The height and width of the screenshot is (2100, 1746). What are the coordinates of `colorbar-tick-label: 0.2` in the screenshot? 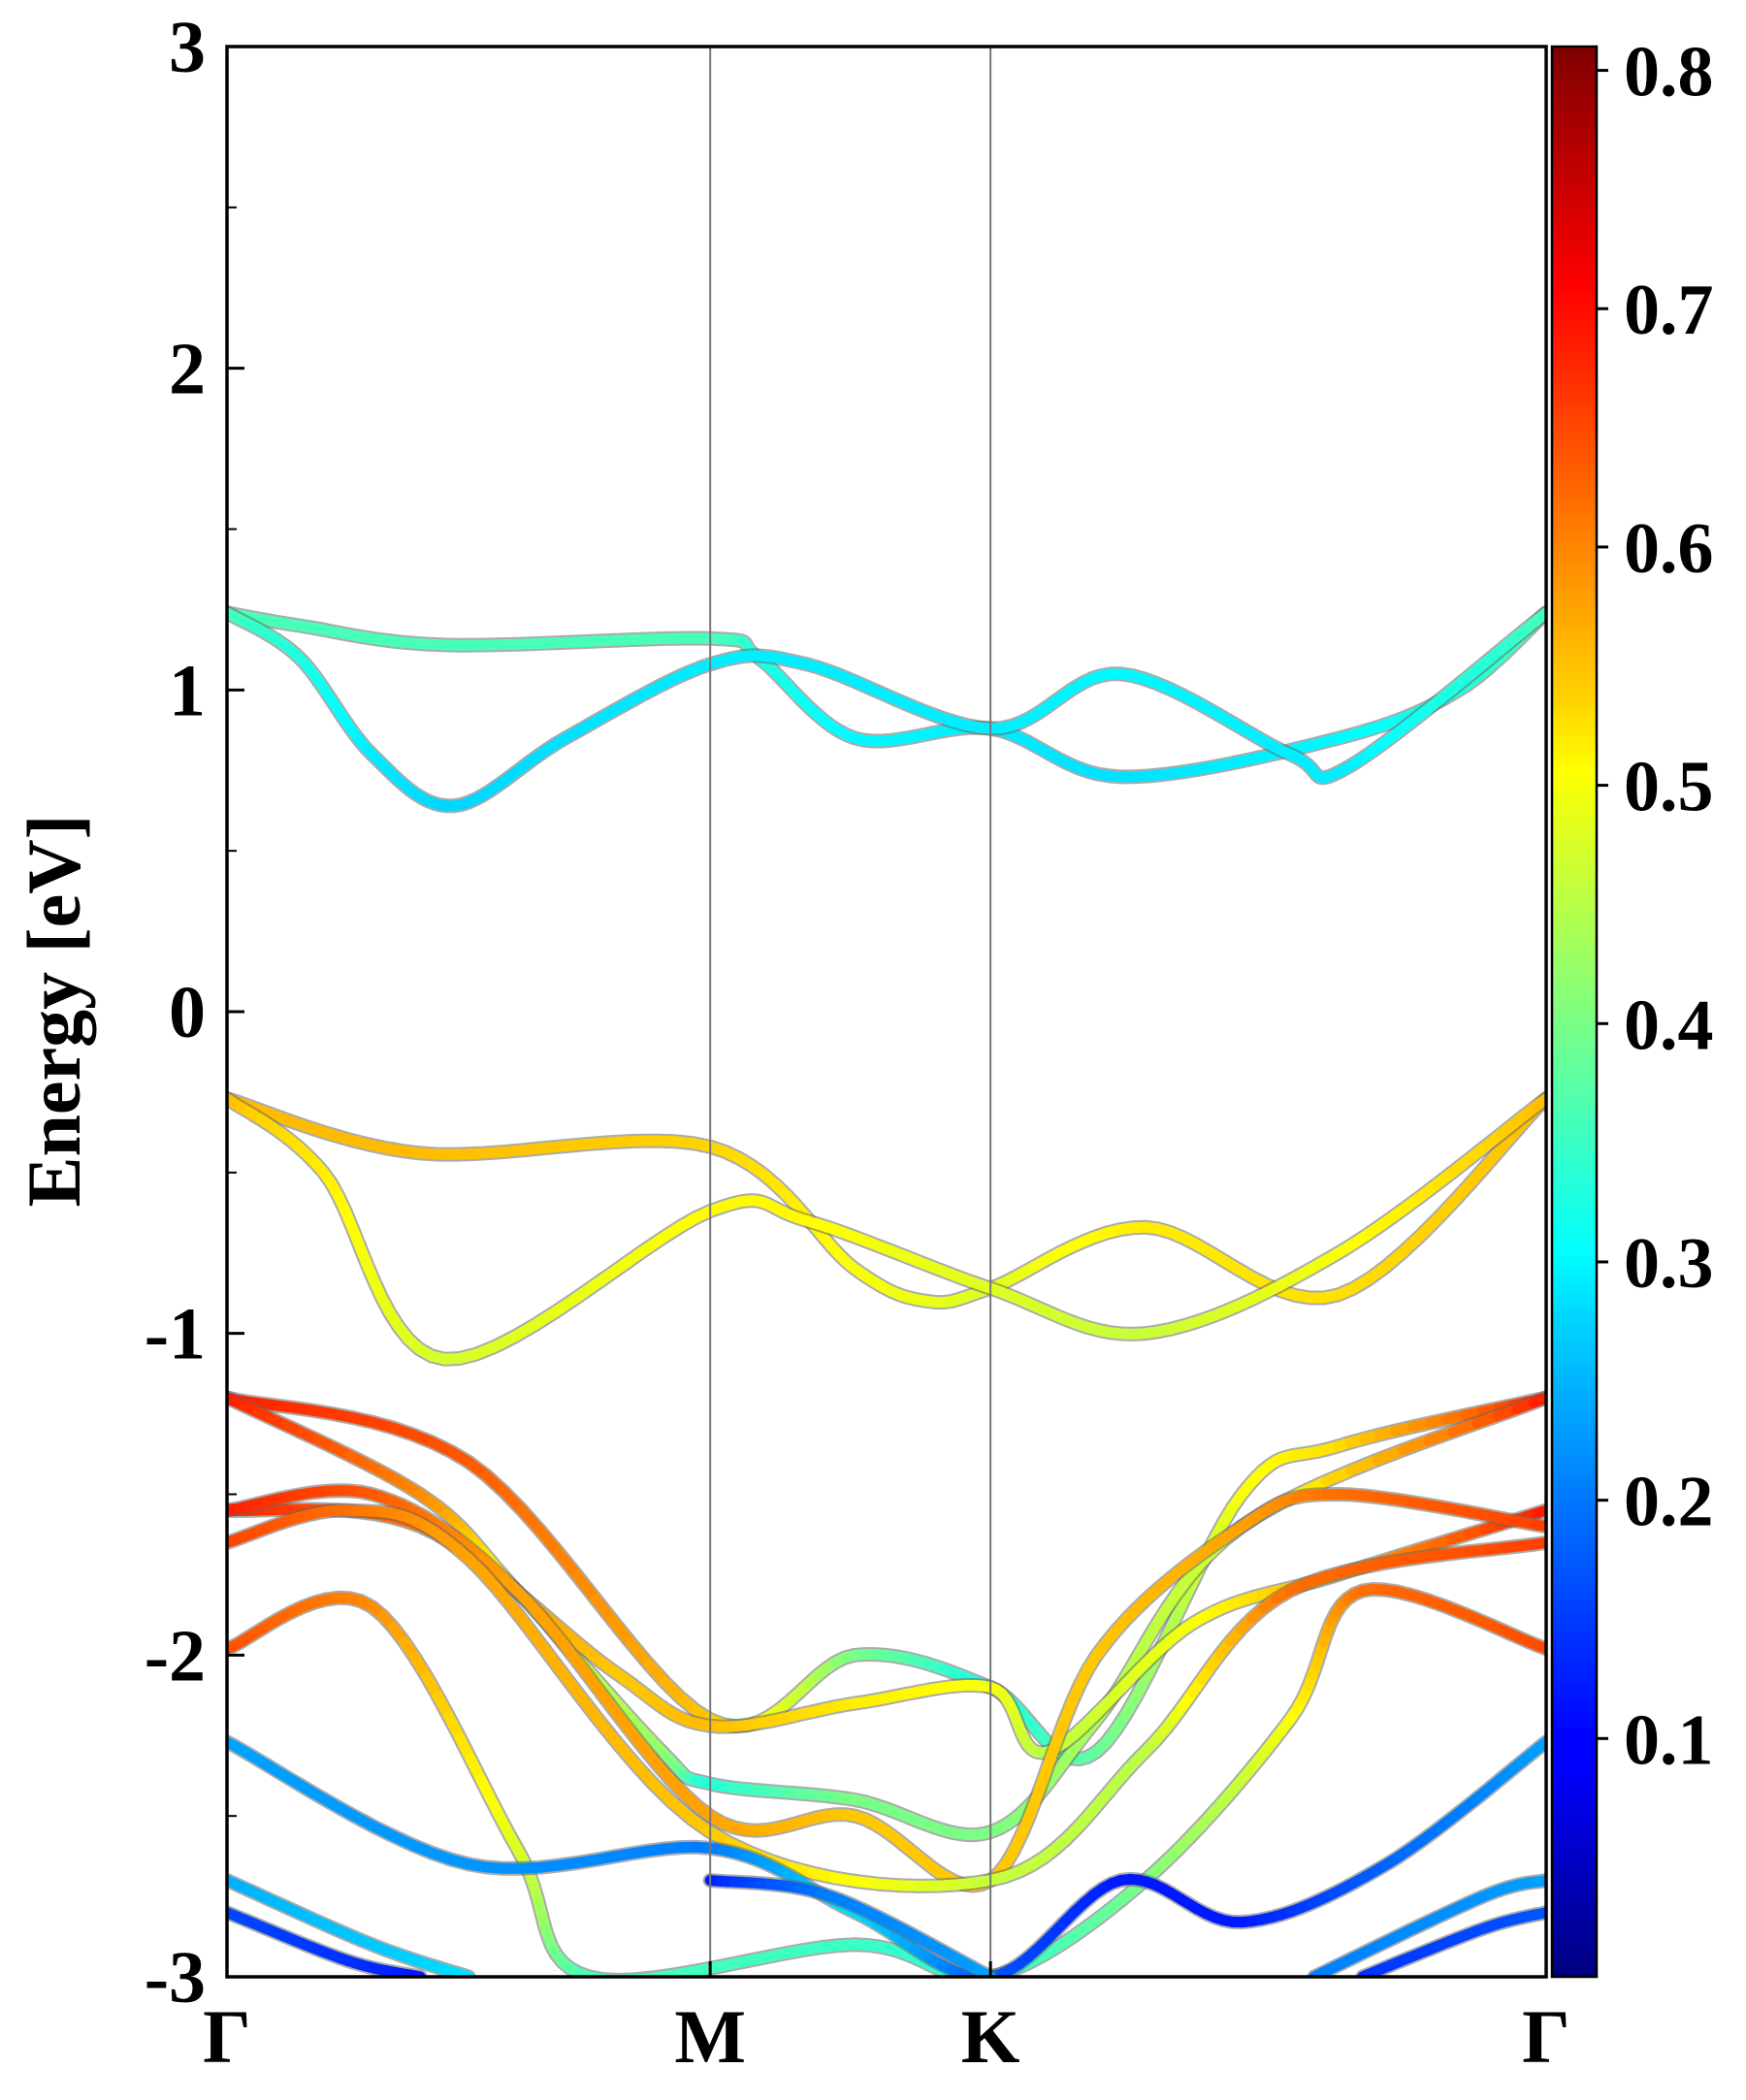 It's located at (1669, 1502).